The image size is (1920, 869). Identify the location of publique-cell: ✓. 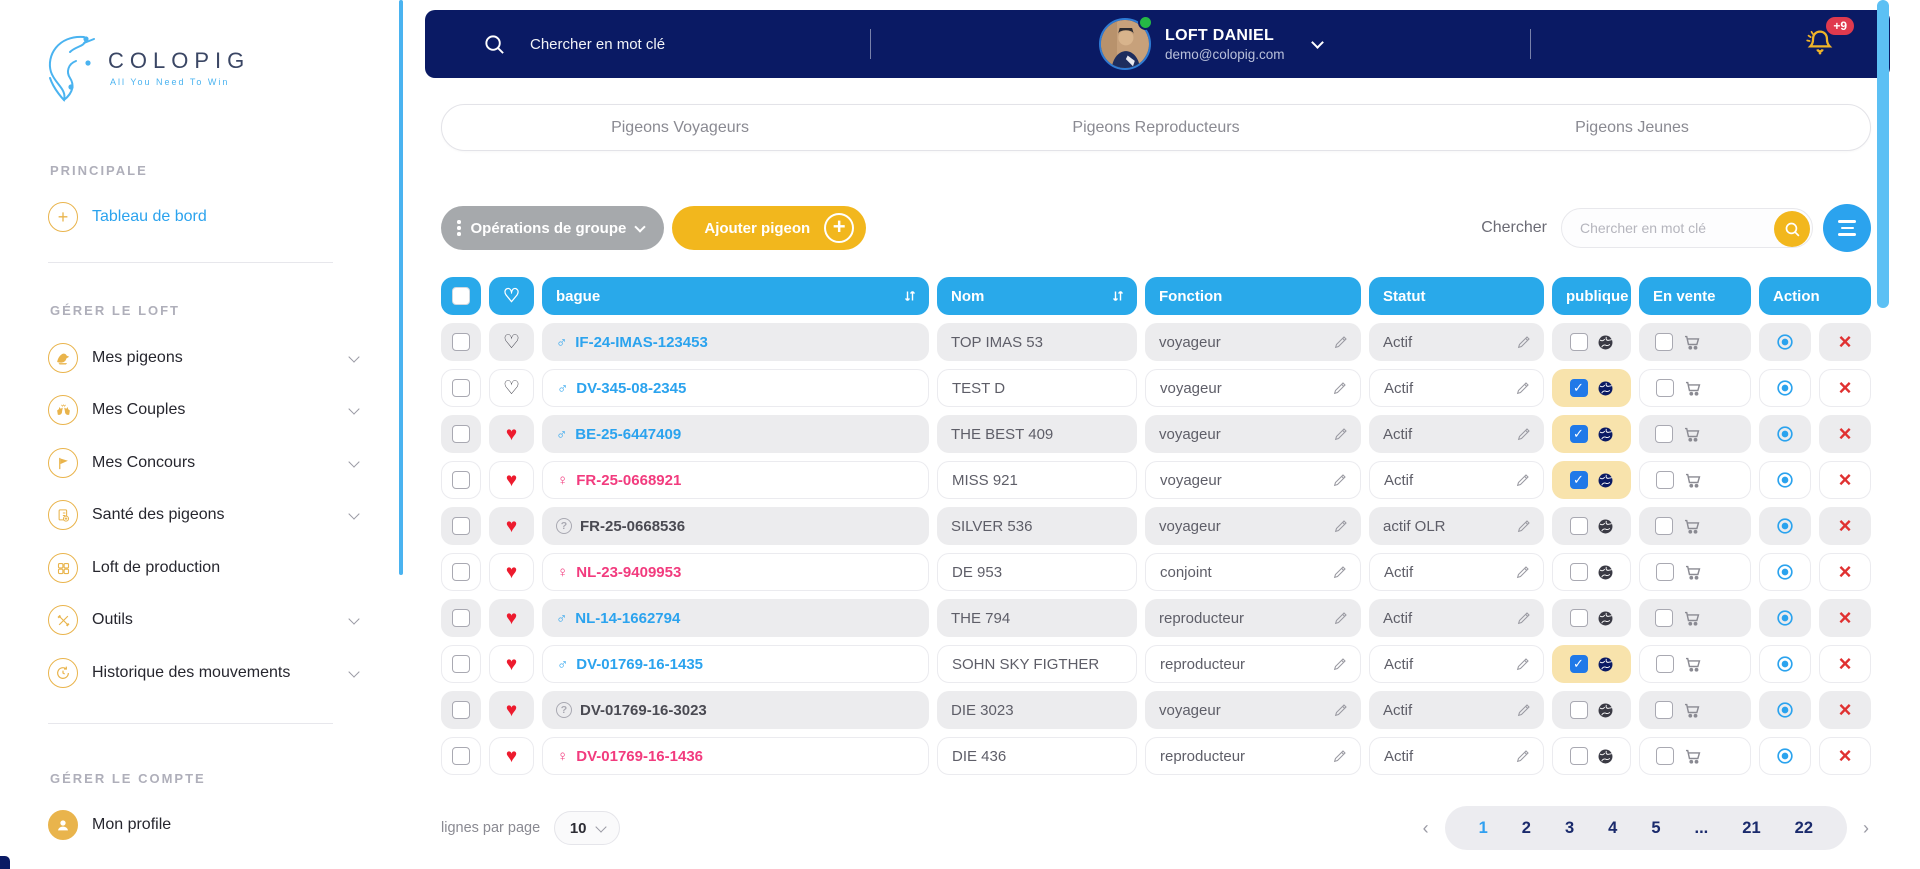
(1591, 434).